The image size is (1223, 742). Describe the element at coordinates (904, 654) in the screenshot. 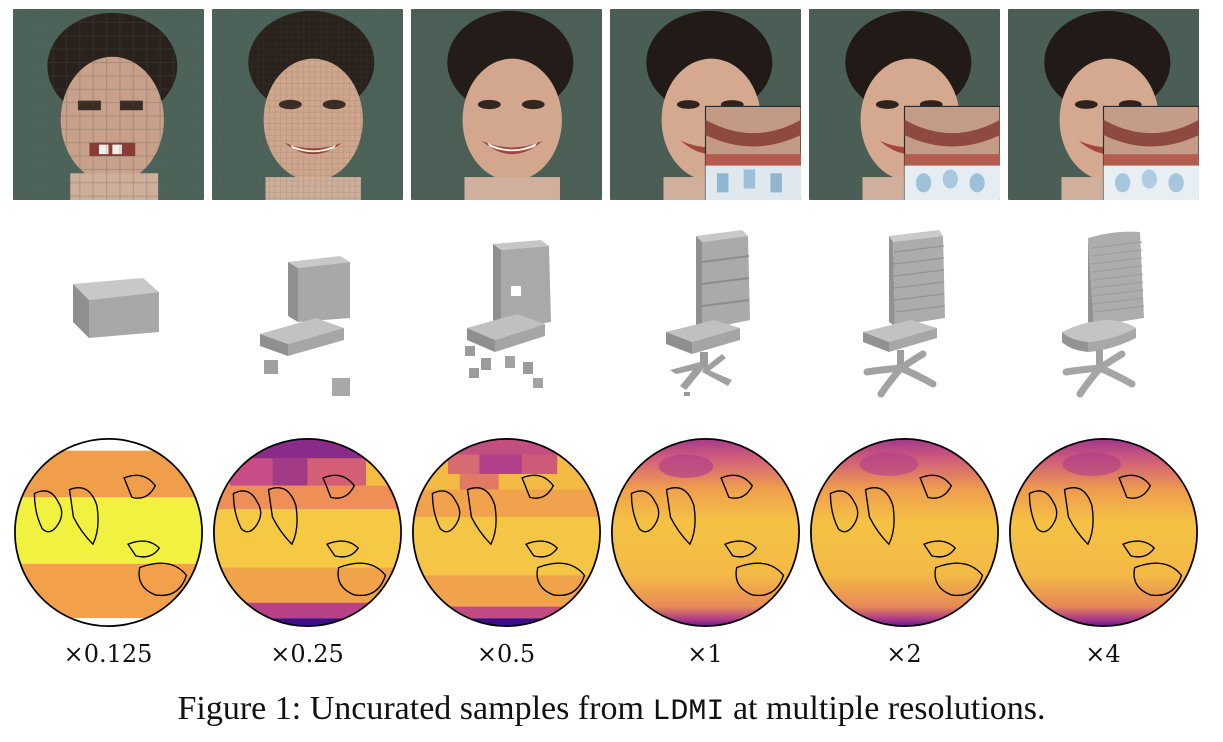

I see `scale-label-2: ×2` at that location.